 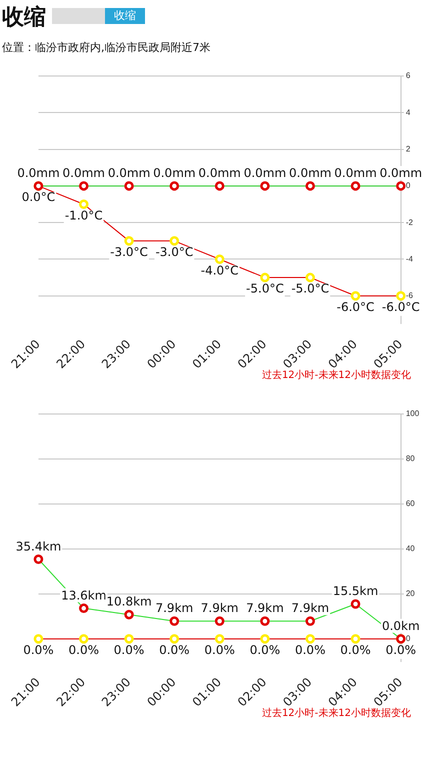 I want to click on y-tick-label: 6, so click(x=408, y=75).